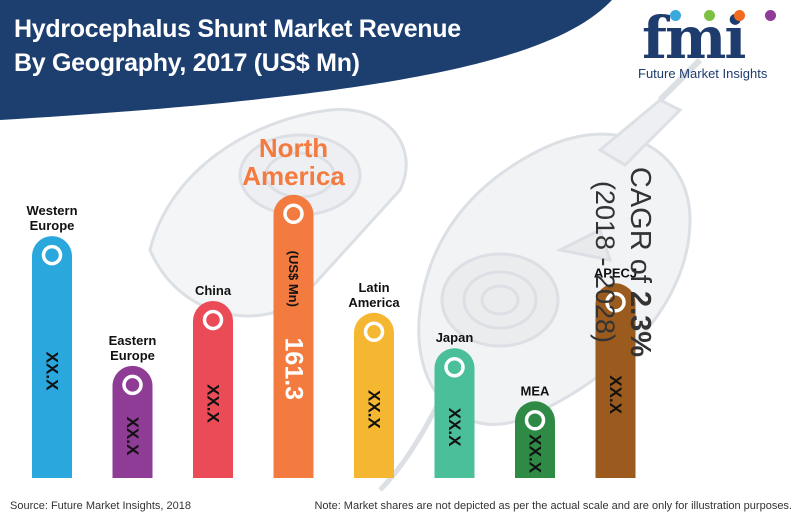 This screenshot has width=800, height=517. Describe the element at coordinates (640, 228) in the screenshot. I see `cagr-prefix: CAGR of` at that location.